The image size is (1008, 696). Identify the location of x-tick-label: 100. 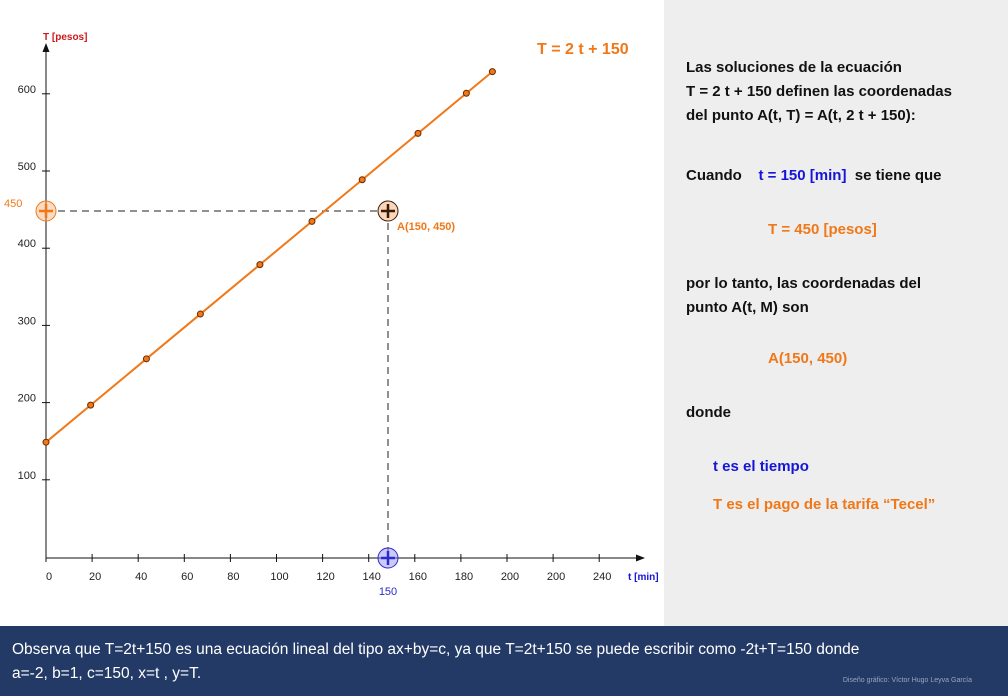
(279, 577).